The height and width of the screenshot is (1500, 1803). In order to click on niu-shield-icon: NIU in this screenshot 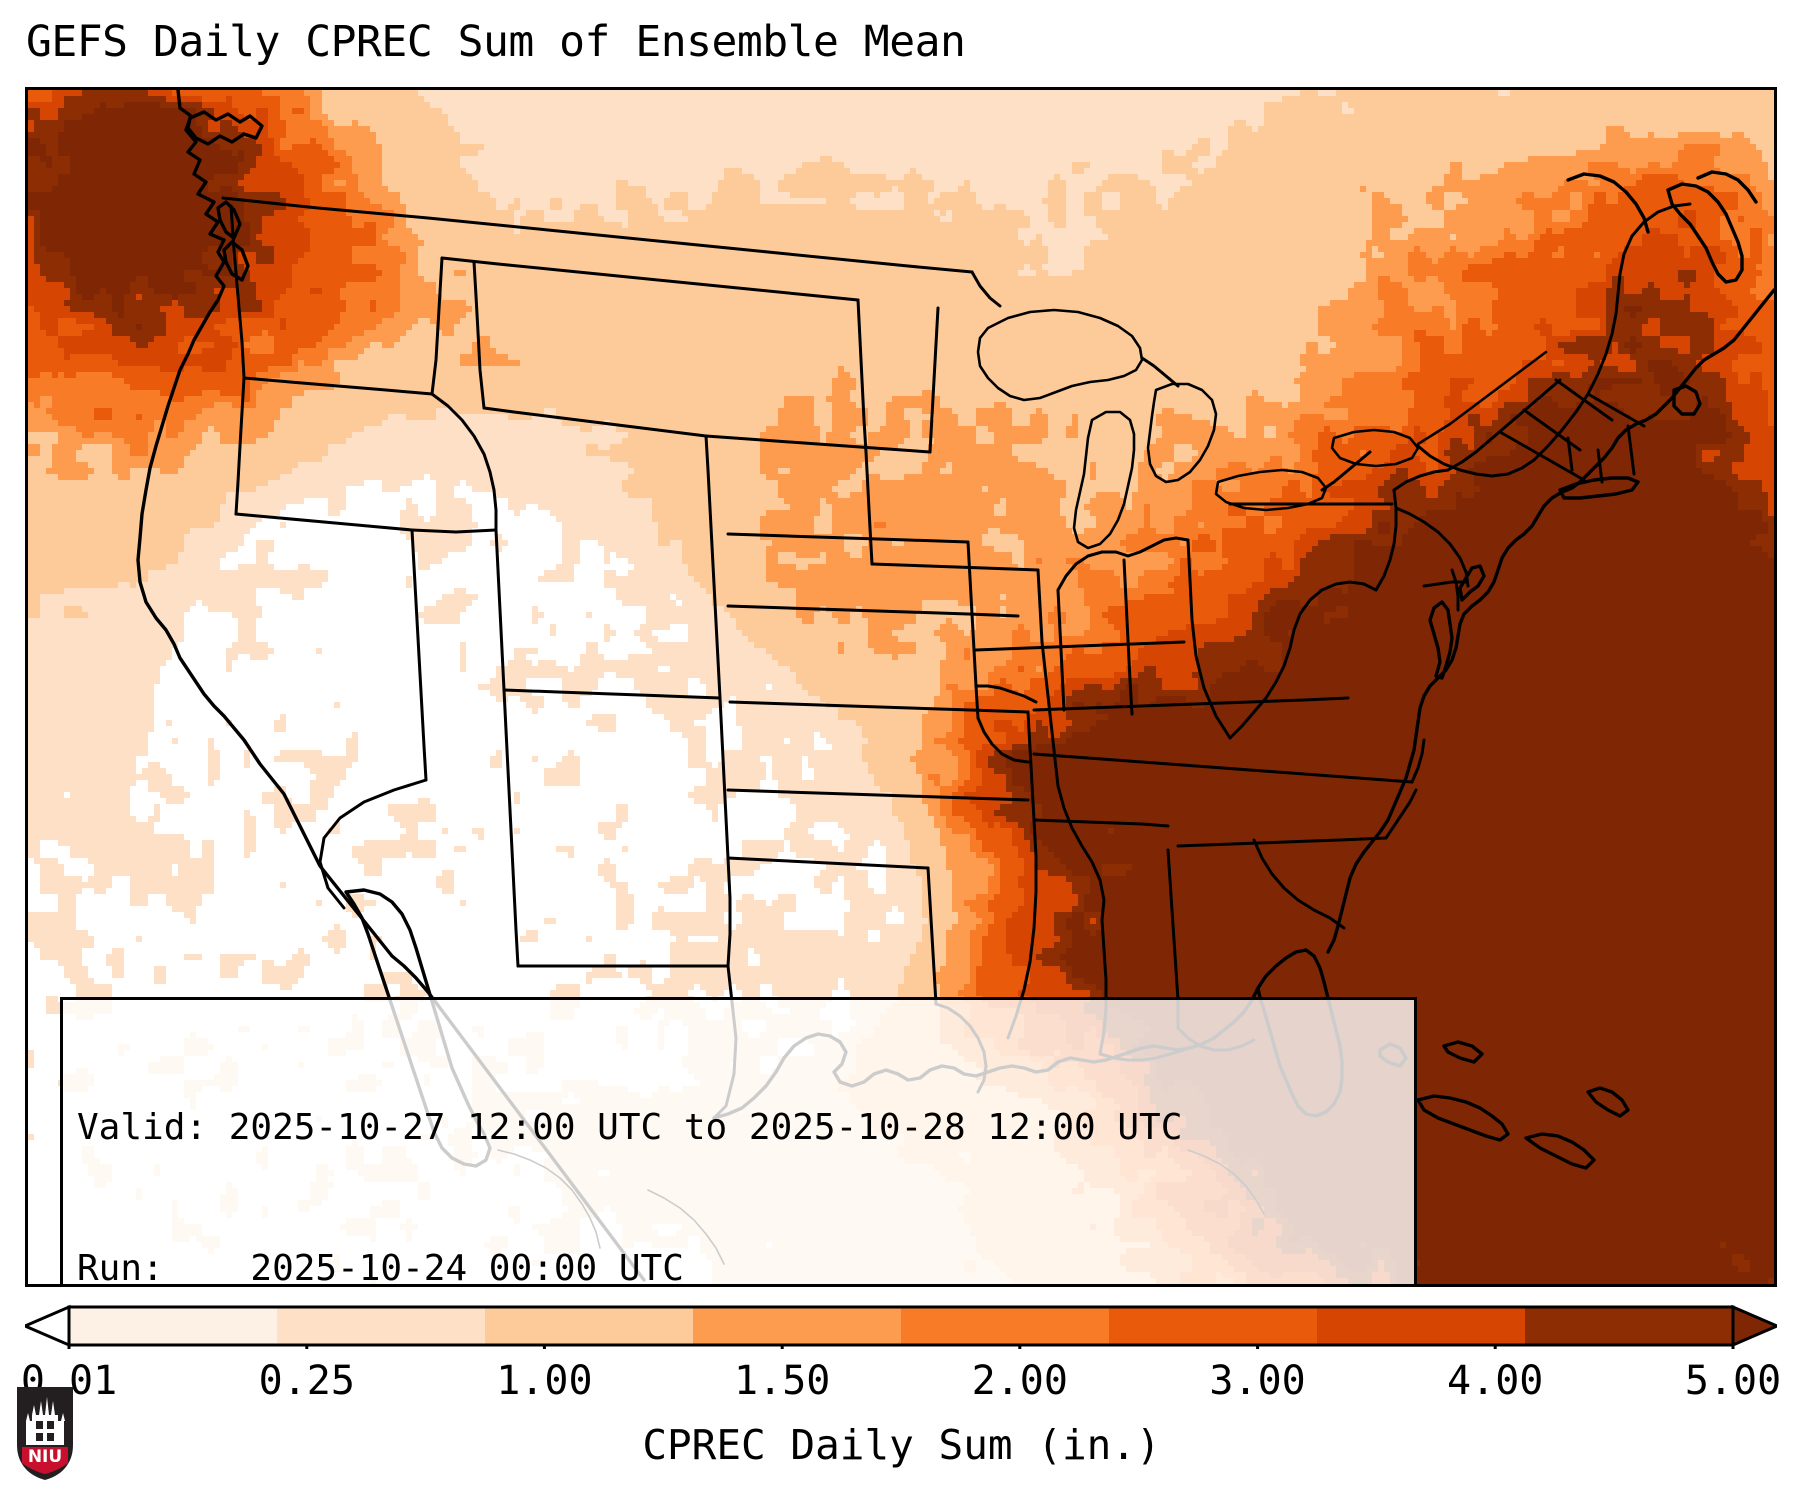, I will do `click(45, 1433)`.